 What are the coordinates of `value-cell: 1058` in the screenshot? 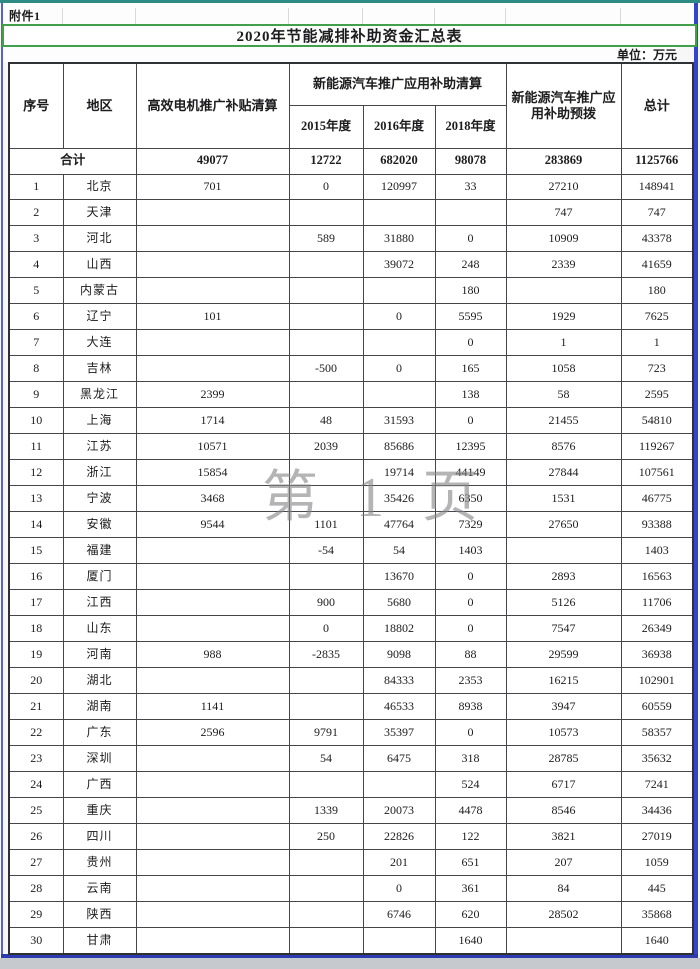 It's located at (563, 369).